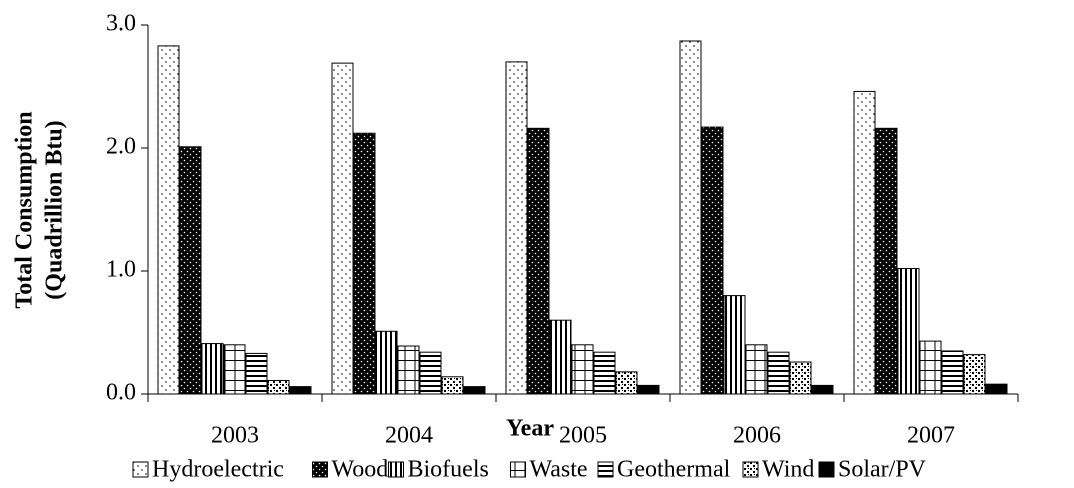 This screenshot has width=1074, height=488. What do you see at coordinates (235, 436) in the screenshot?
I see `x-tick-label: 2003` at bounding box center [235, 436].